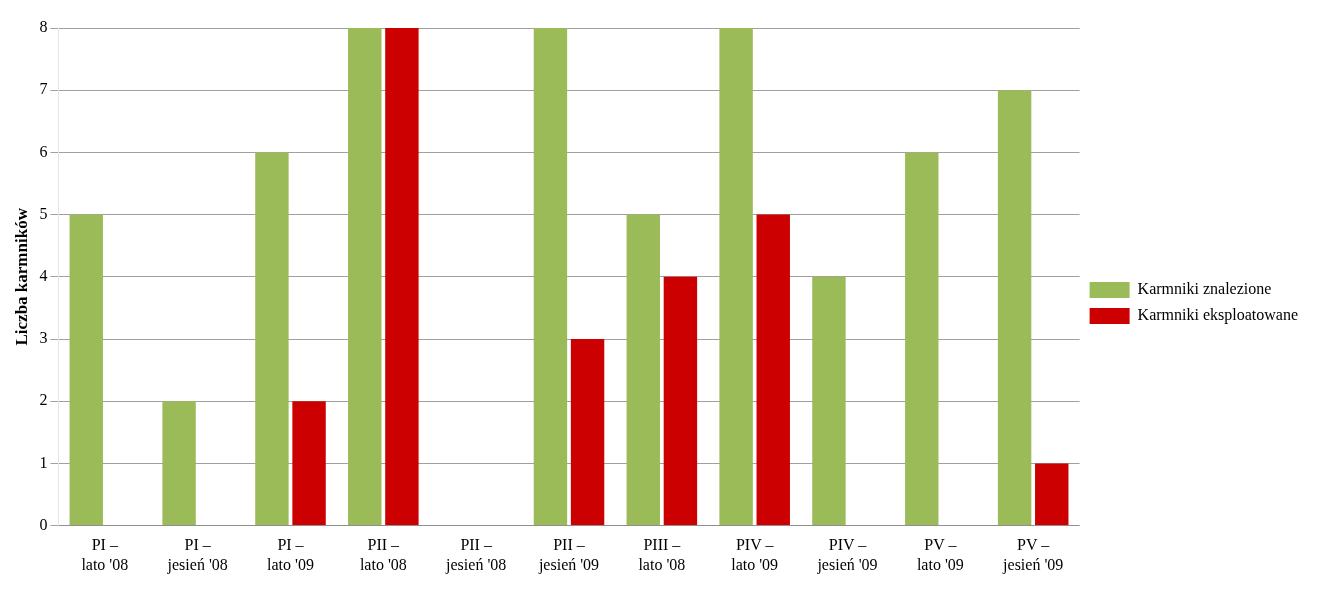 This screenshot has height=592, width=1333. I want to click on x-tick-label: PI – jesień '08, so click(197, 555).